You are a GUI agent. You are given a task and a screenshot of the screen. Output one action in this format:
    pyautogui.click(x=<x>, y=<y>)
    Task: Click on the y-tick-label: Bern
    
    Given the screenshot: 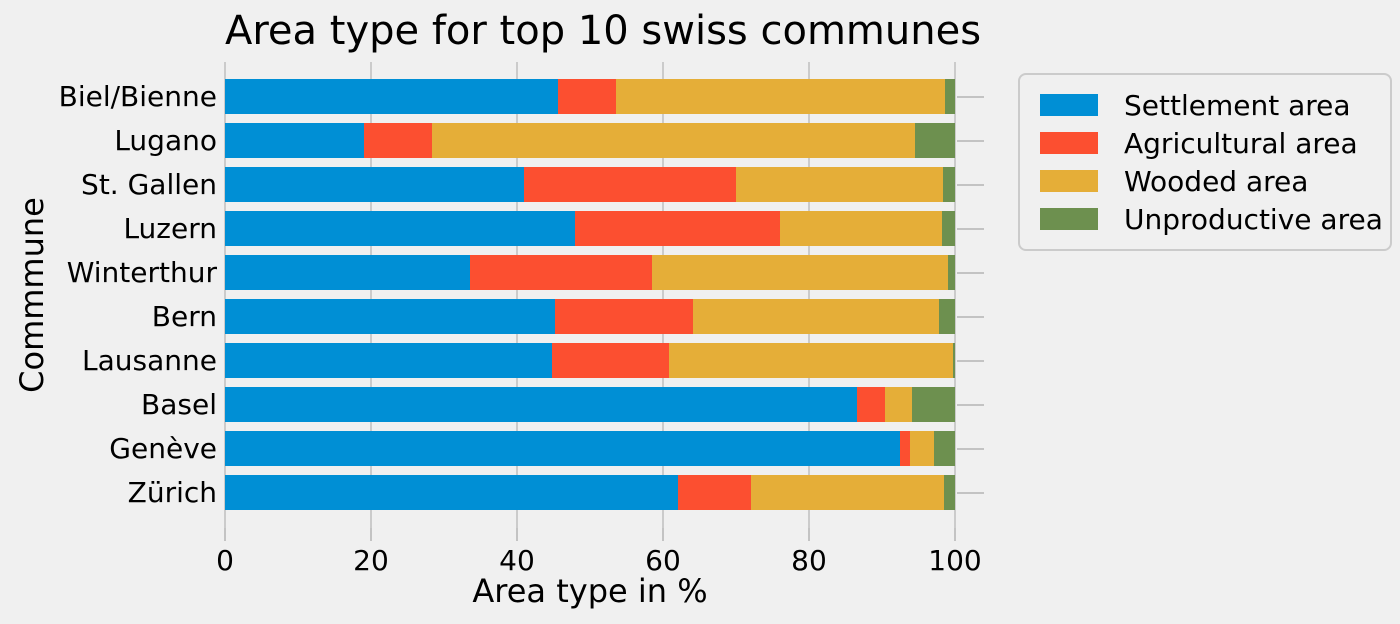 What is the action you would take?
    pyautogui.click(x=184, y=316)
    